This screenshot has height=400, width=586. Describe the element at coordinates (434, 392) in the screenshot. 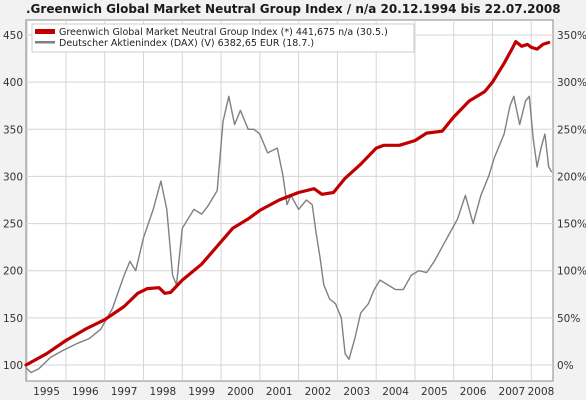

I see `x-tick-label: 2005` at that location.